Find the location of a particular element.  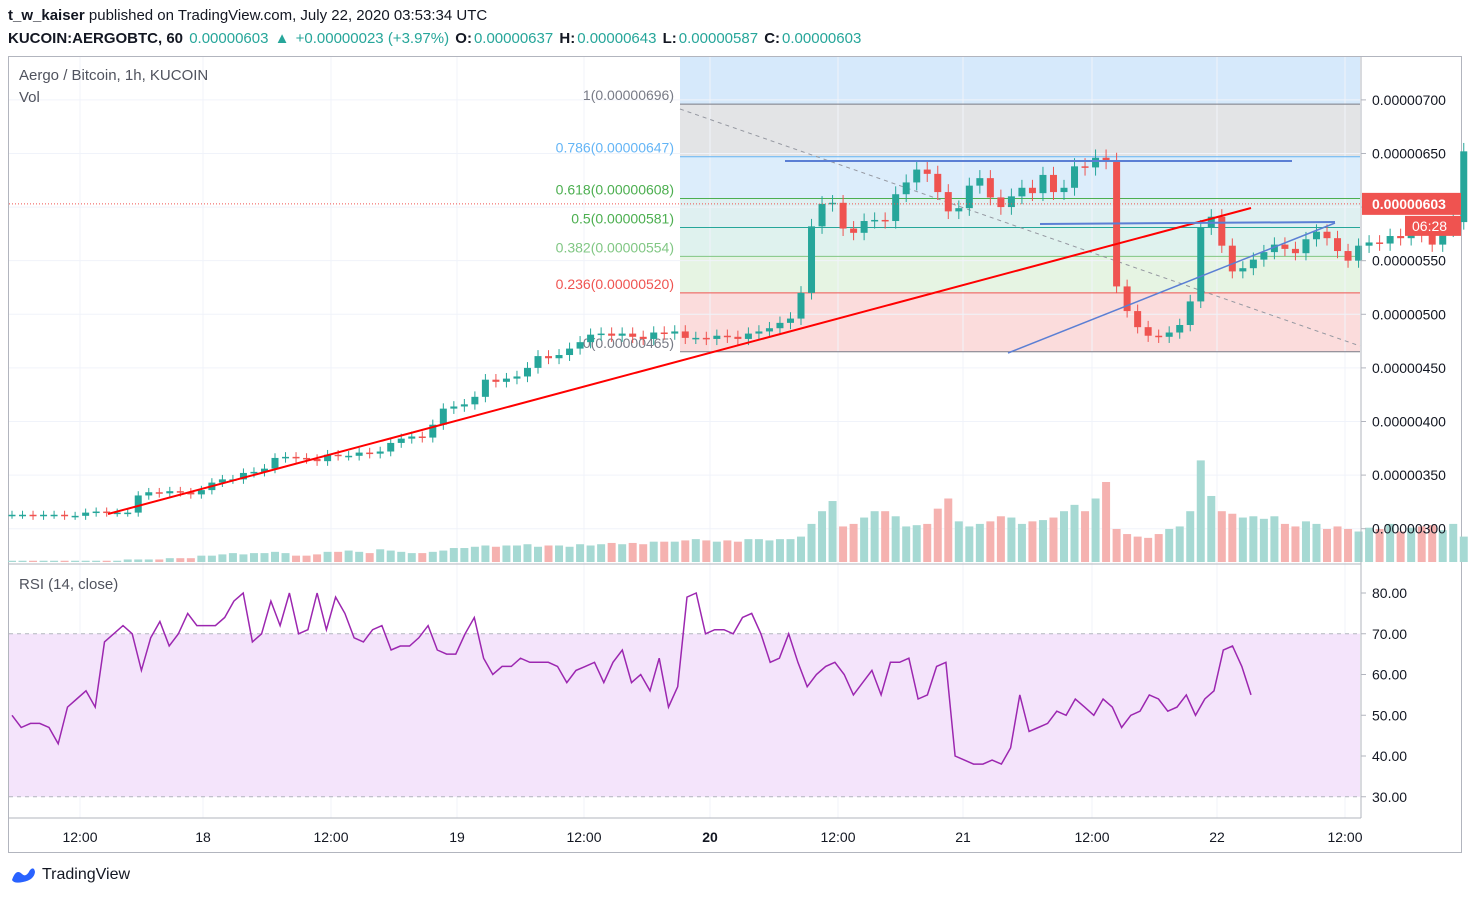

tradingview-logo: TradingView is located at coordinates (70, 875).